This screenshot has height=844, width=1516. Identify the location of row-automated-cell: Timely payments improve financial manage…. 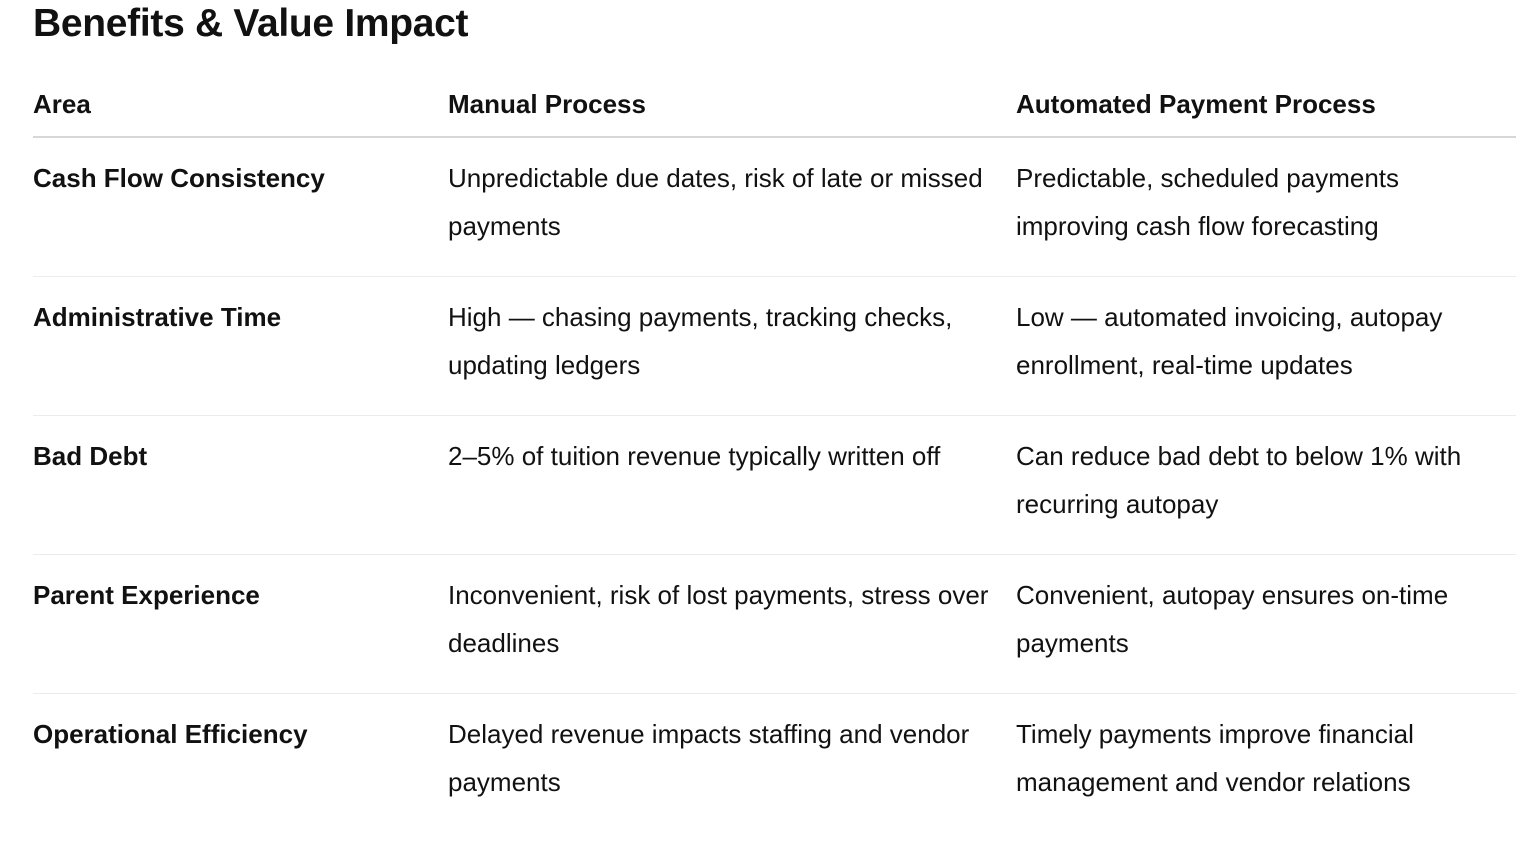
(1266, 763).